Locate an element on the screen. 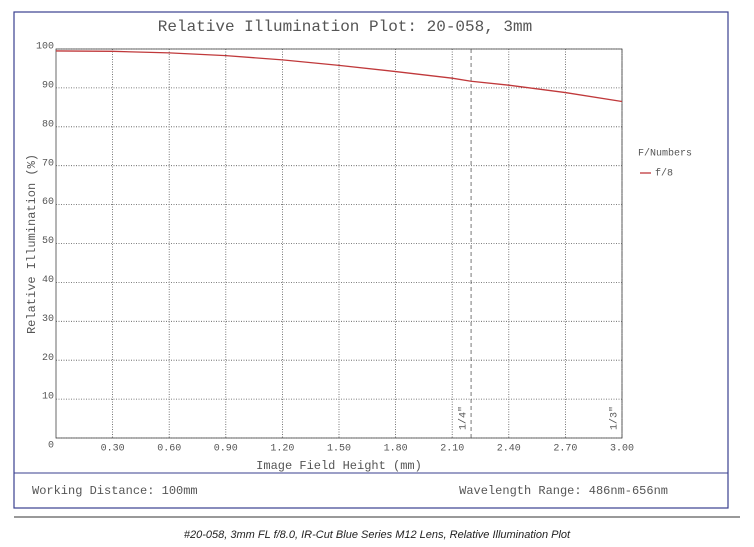 The width and height of the screenshot is (754, 547). x-tick-label: 2.70 is located at coordinates (565, 449).